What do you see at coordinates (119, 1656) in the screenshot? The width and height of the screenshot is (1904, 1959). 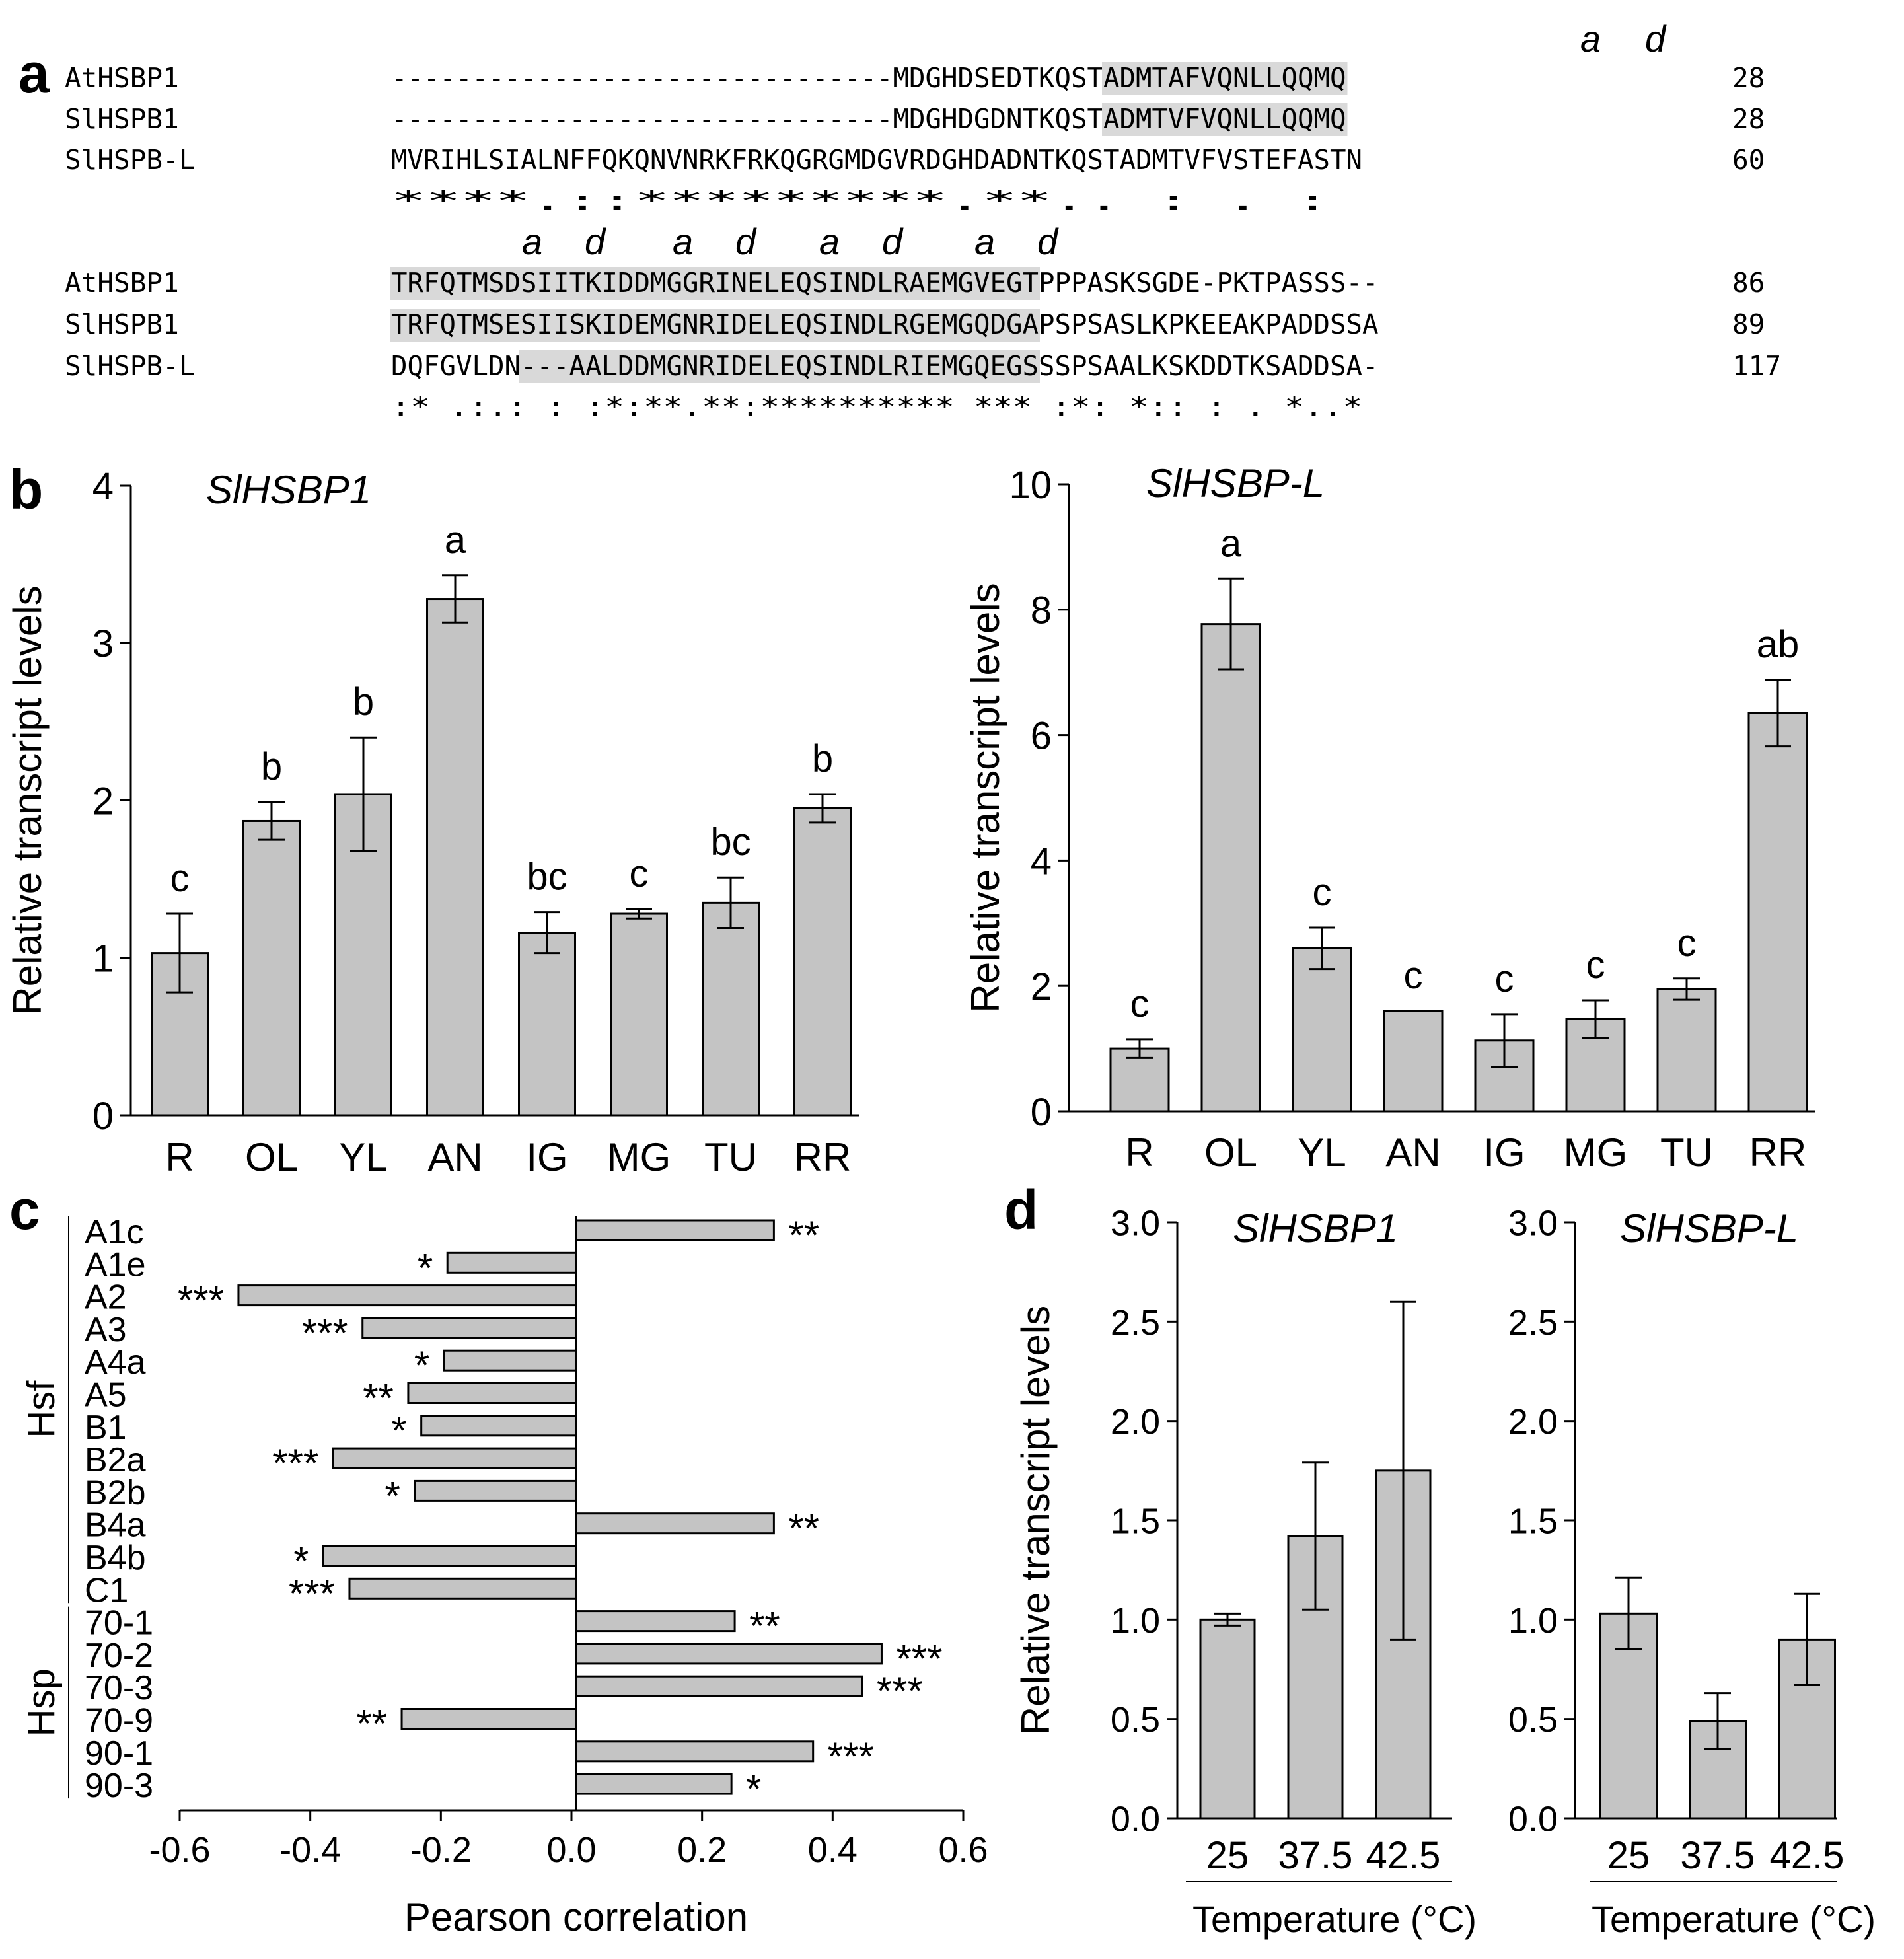 I see `row-label: 70-2` at bounding box center [119, 1656].